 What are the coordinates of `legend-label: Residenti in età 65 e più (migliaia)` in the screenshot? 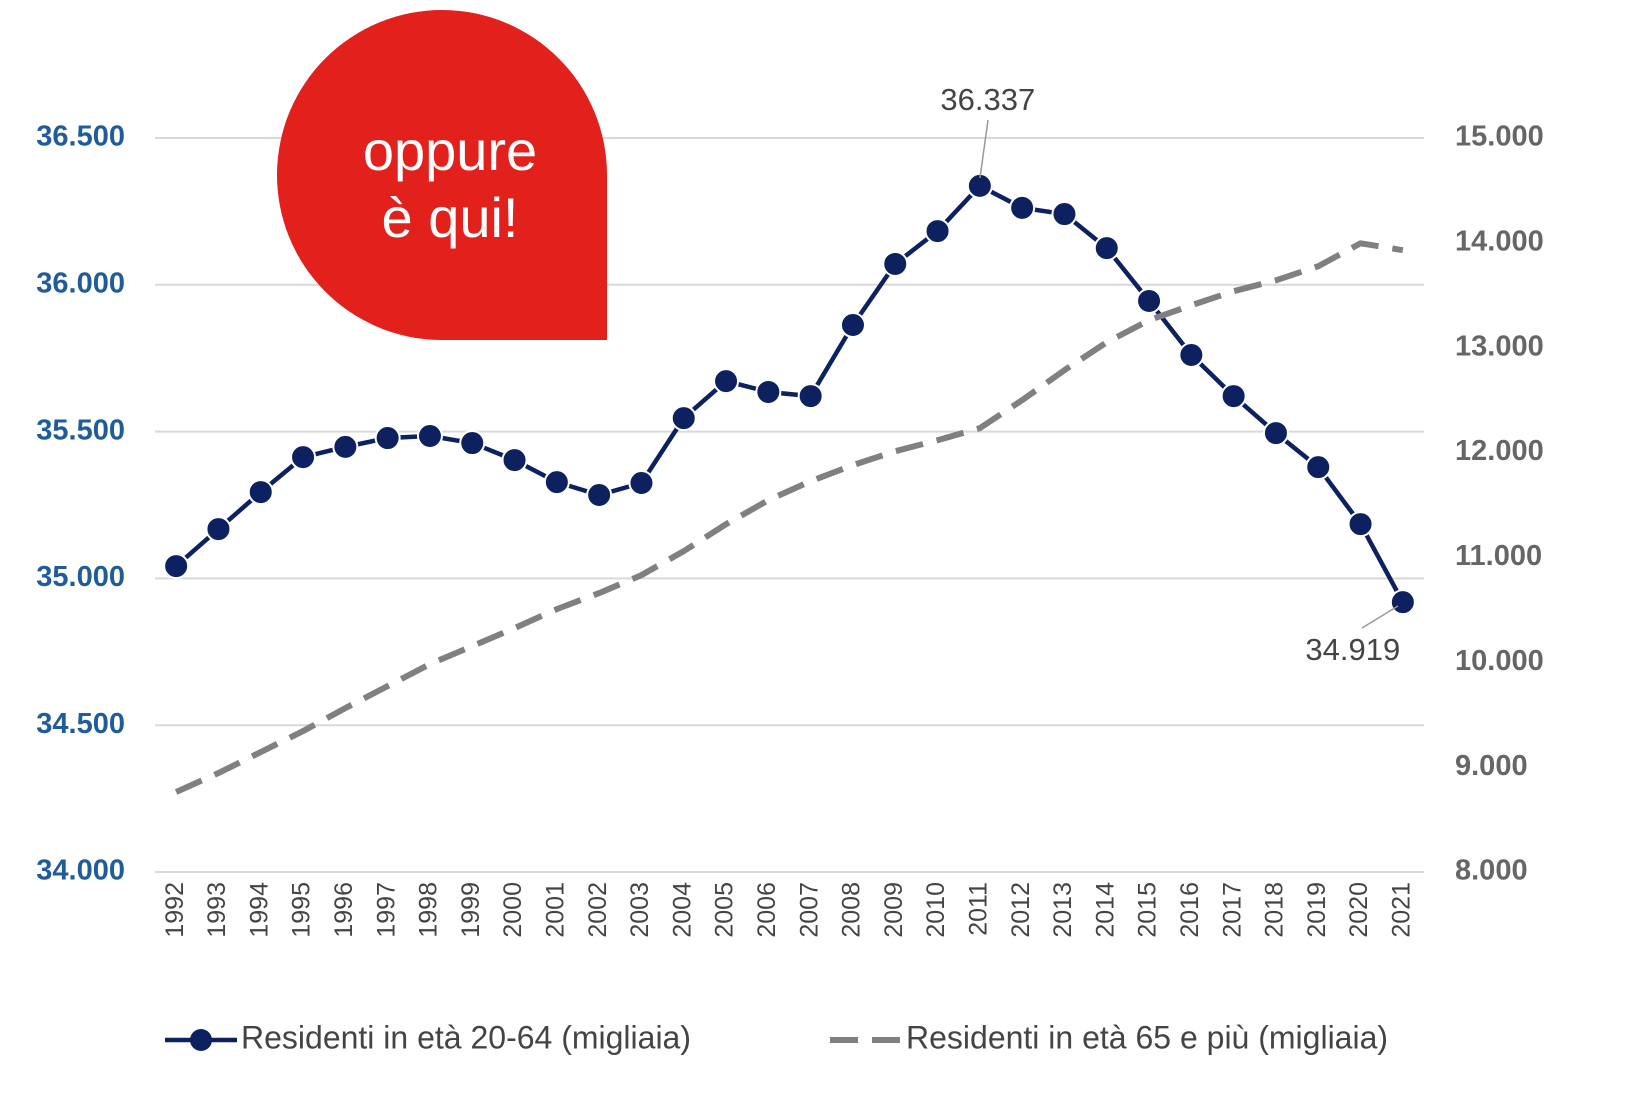 It's located at (1147, 1037).